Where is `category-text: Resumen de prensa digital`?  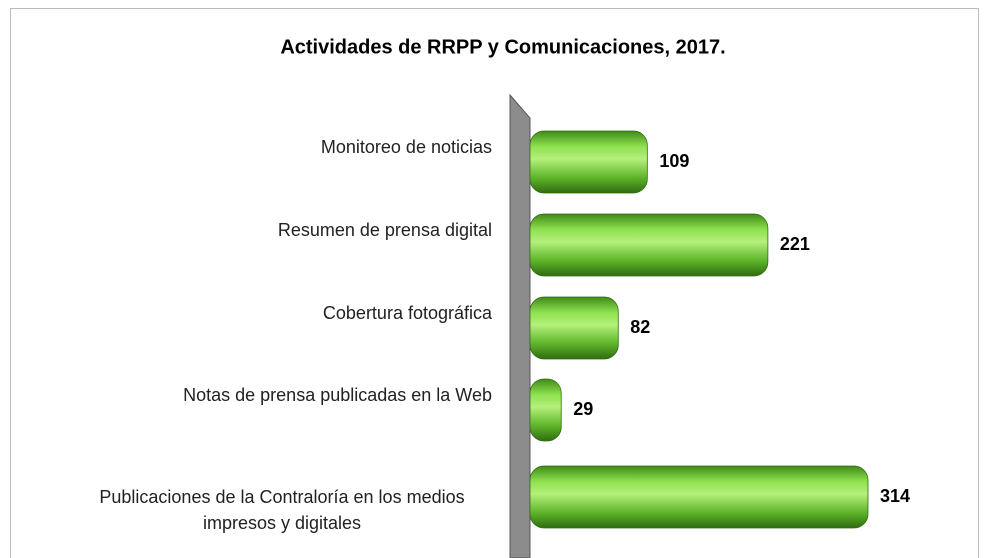 category-text: Resumen de prensa digital is located at coordinates (384, 230).